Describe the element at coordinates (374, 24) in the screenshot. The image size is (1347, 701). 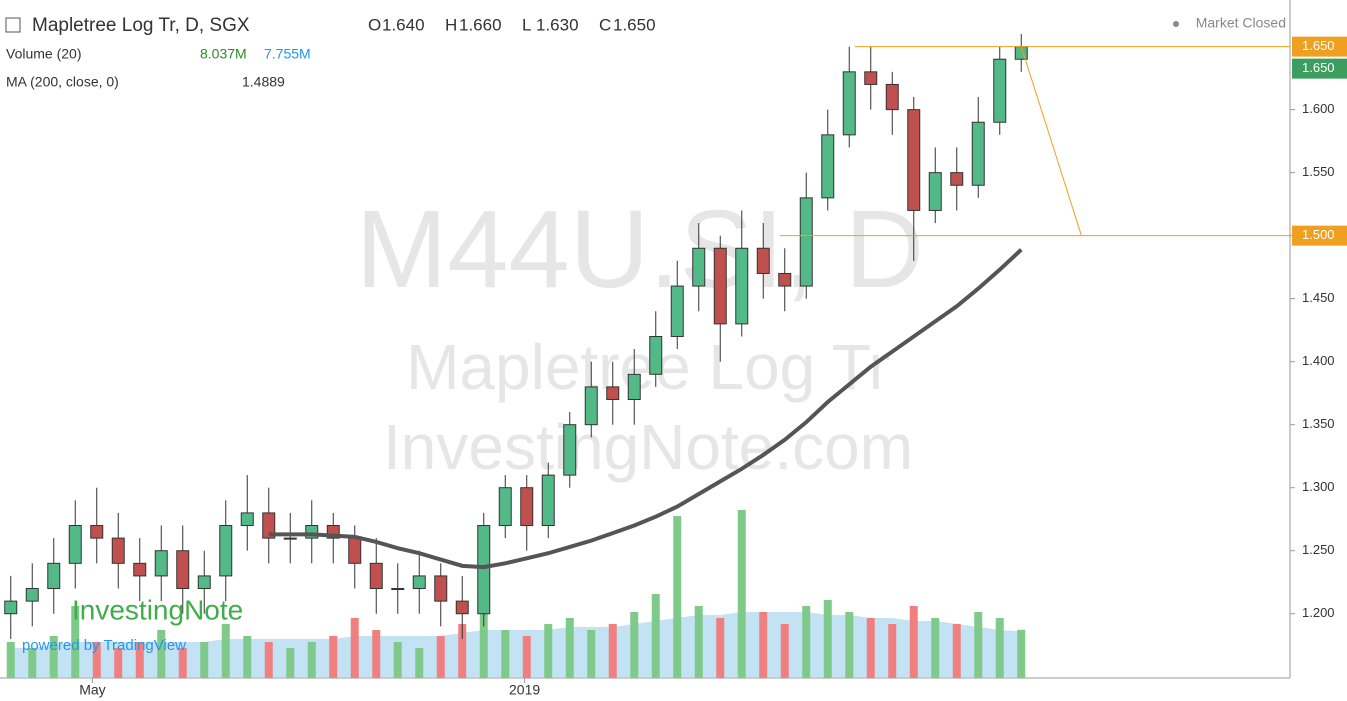
I see `ohlc-label: O` at that location.